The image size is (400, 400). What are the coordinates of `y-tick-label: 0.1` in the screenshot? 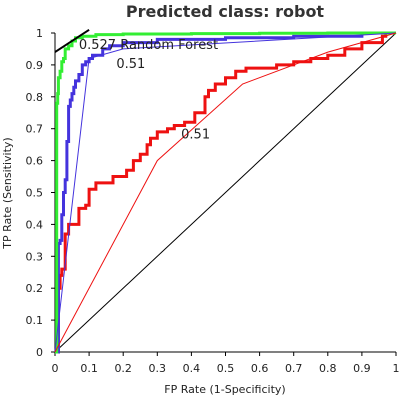 It's located at (35, 320).